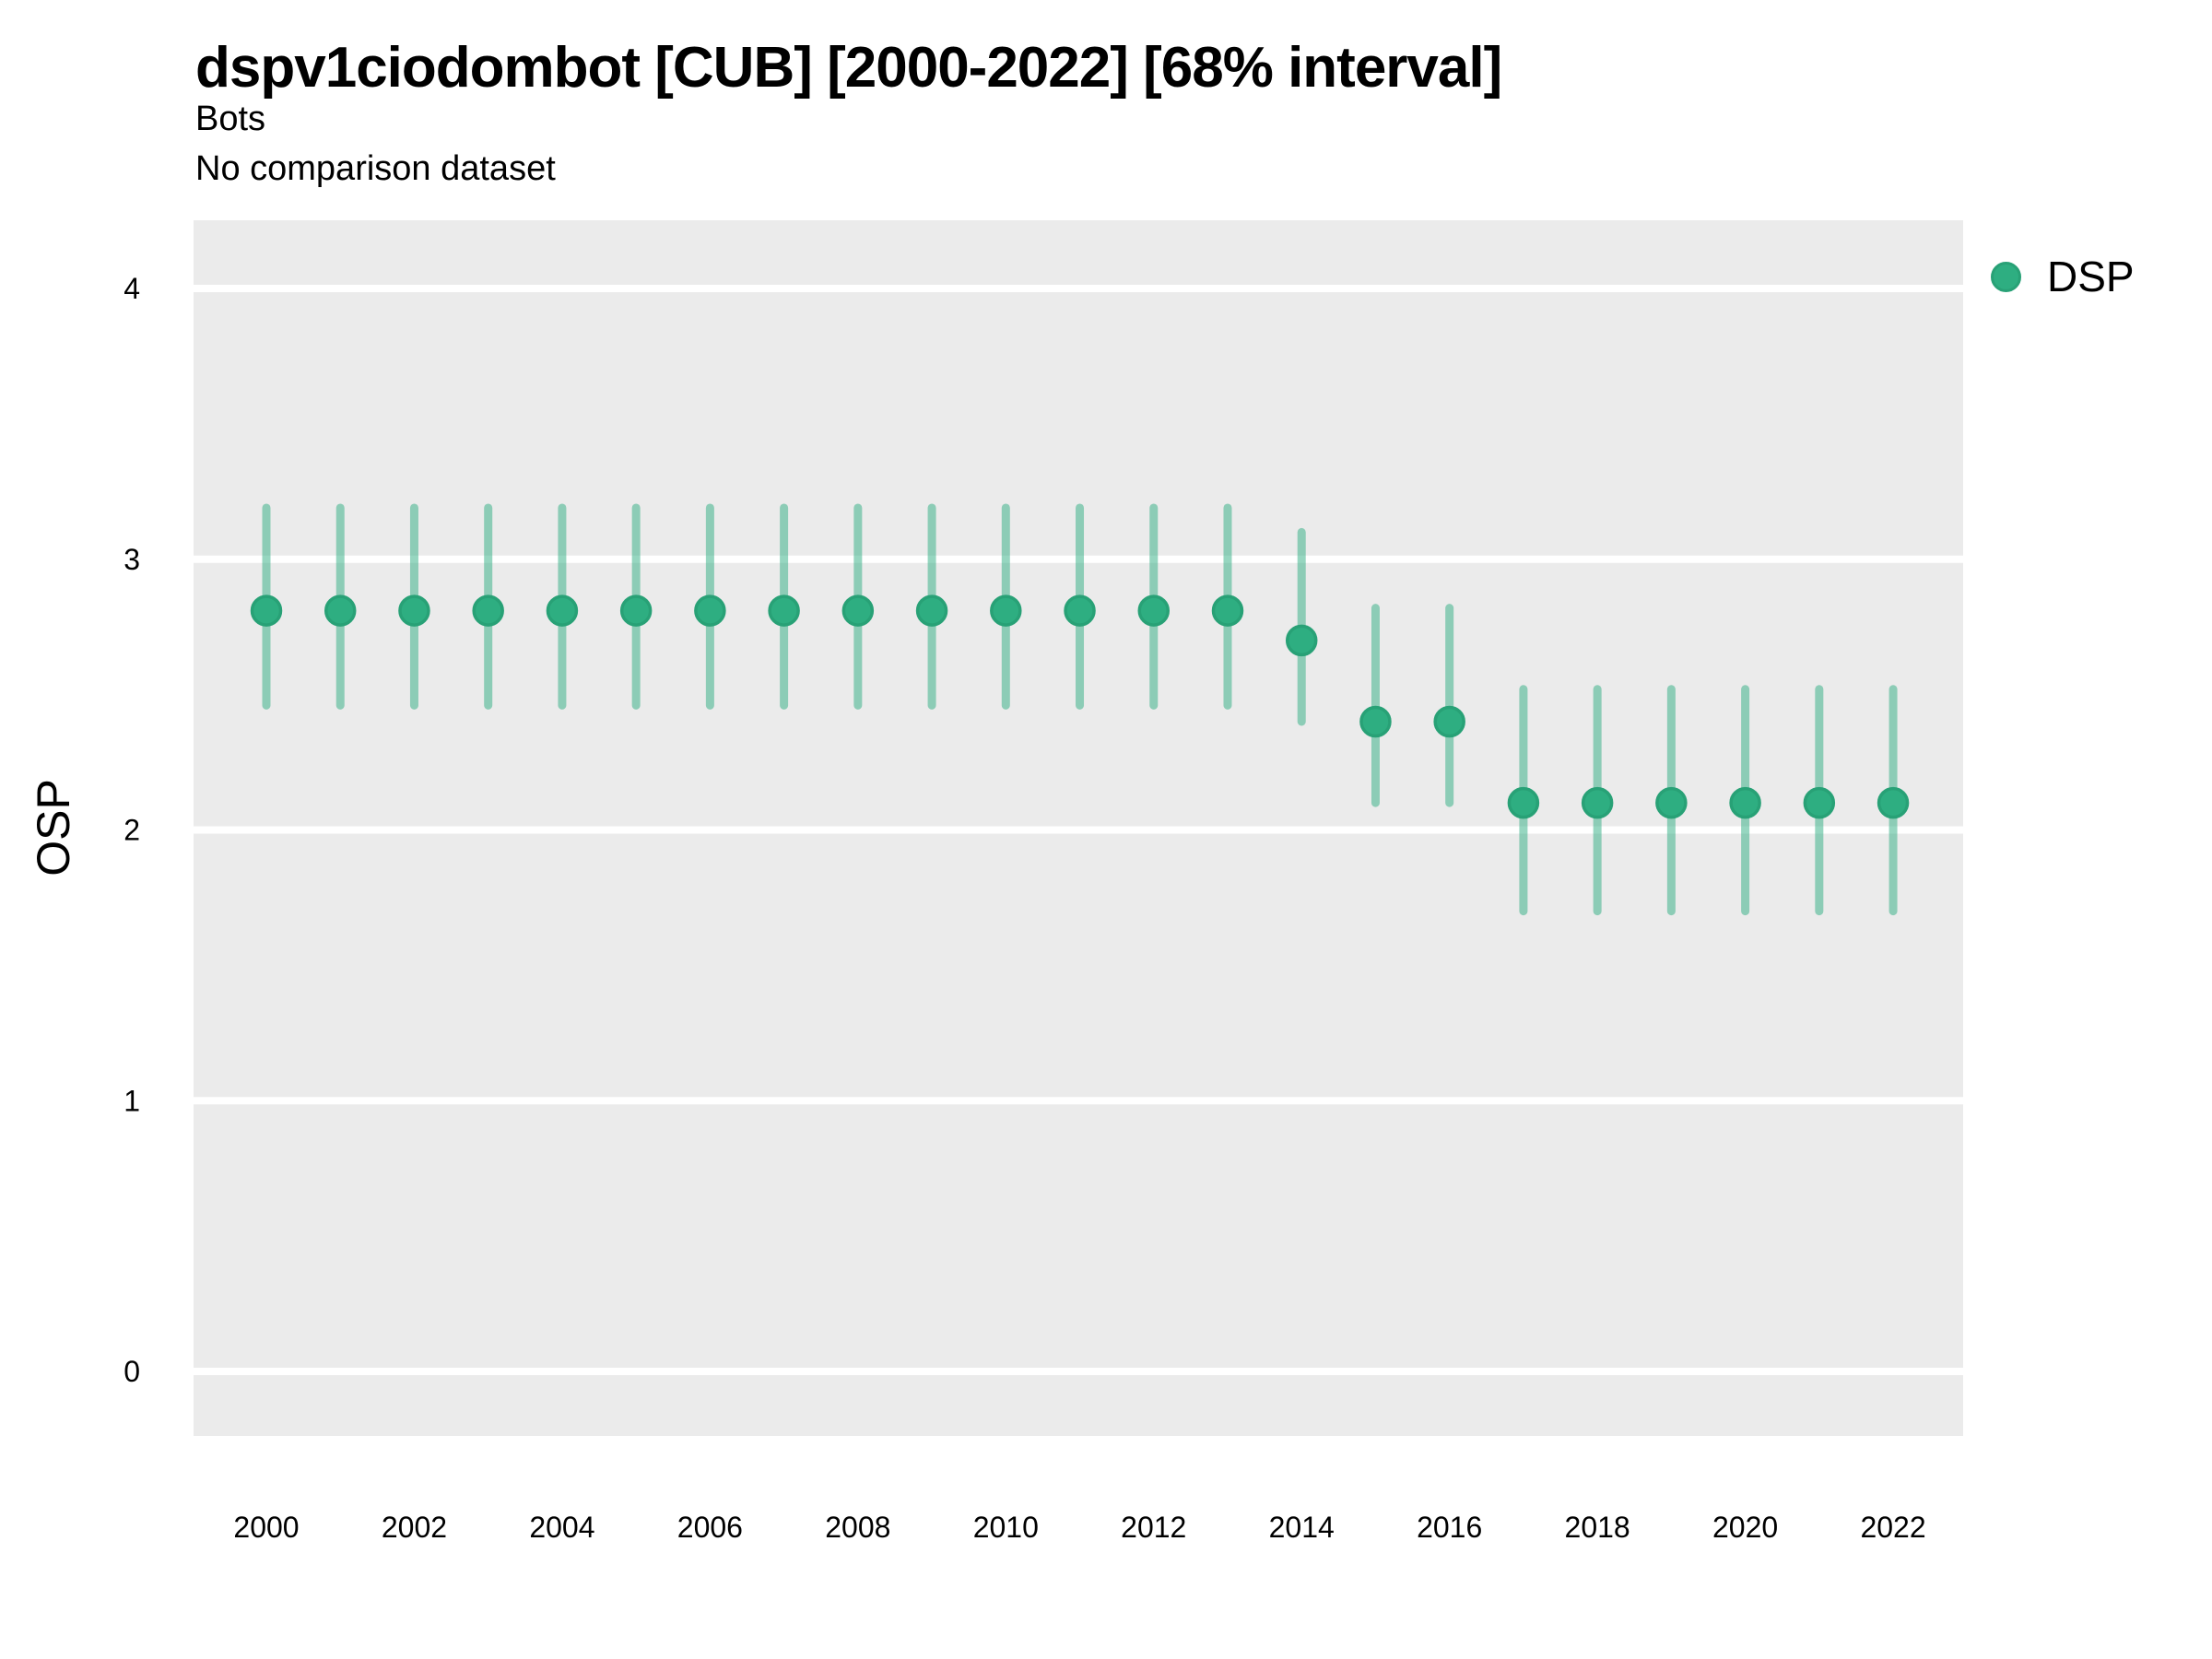 Image resolution: width=2212 pixels, height=1659 pixels. Describe the element at coordinates (375, 168) in the screenshot. I see `comparison-note: No comparison dataset` at that location.